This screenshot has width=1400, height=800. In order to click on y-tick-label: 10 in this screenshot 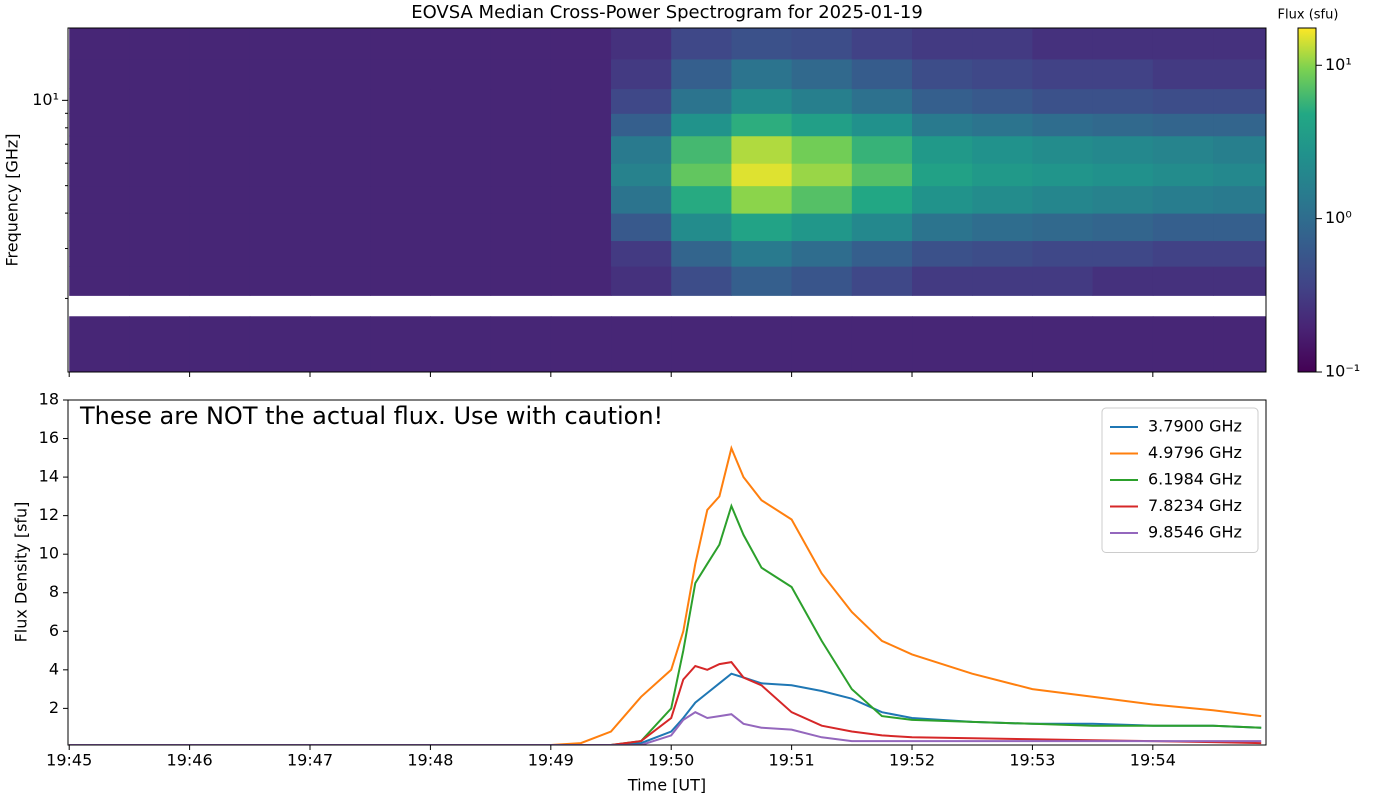, I will do `click(49, 553)`.